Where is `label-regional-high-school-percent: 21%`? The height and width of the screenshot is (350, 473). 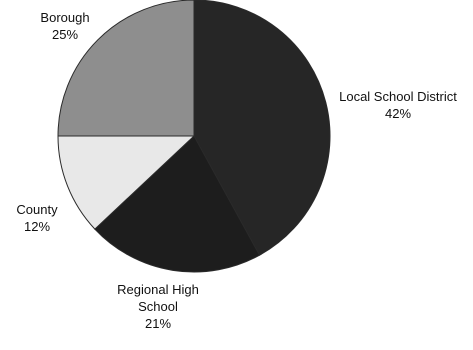 label-regional-high-school-percent: 21% is located at coordinates (158, 323).